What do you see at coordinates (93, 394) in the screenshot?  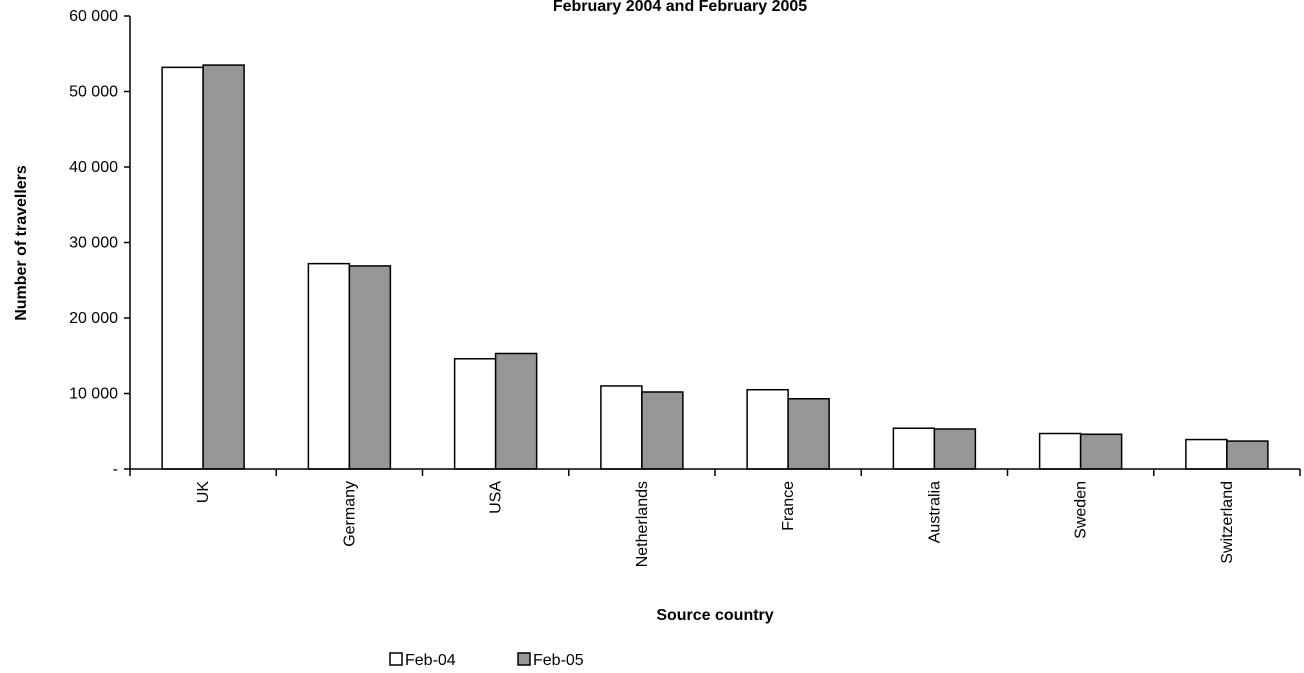 I see `y-tick-label: 10 000` at bounding box center [93, 394].